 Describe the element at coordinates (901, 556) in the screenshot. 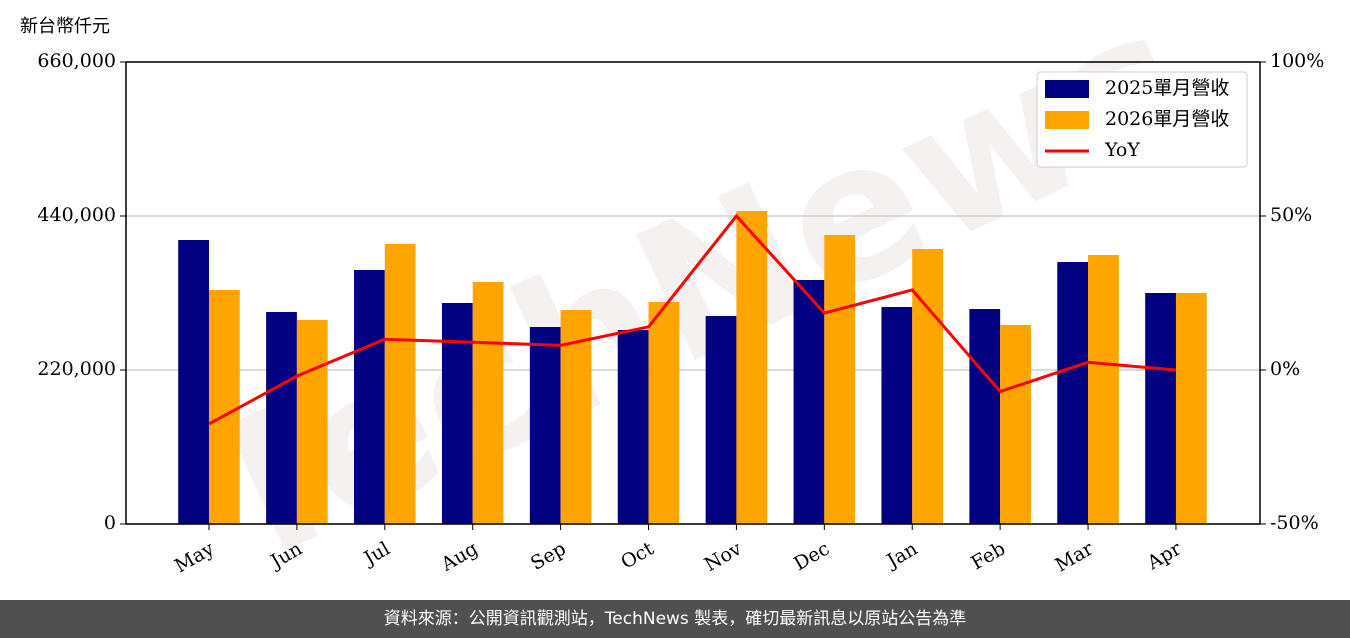

I see `x-tick-label: Jan` at that location.